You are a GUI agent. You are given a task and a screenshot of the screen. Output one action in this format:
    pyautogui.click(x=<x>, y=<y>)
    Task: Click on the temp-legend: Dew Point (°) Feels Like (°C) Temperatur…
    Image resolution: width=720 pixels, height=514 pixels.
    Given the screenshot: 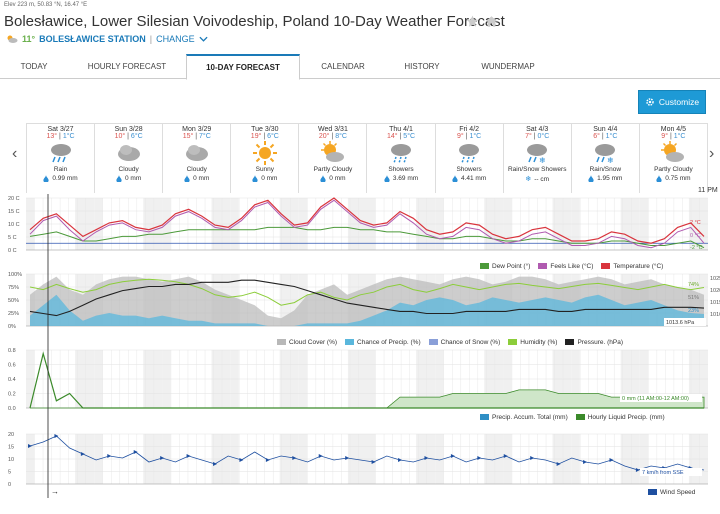 What is the action you would take?
    pyautogui.click(x=571, y=266)
    